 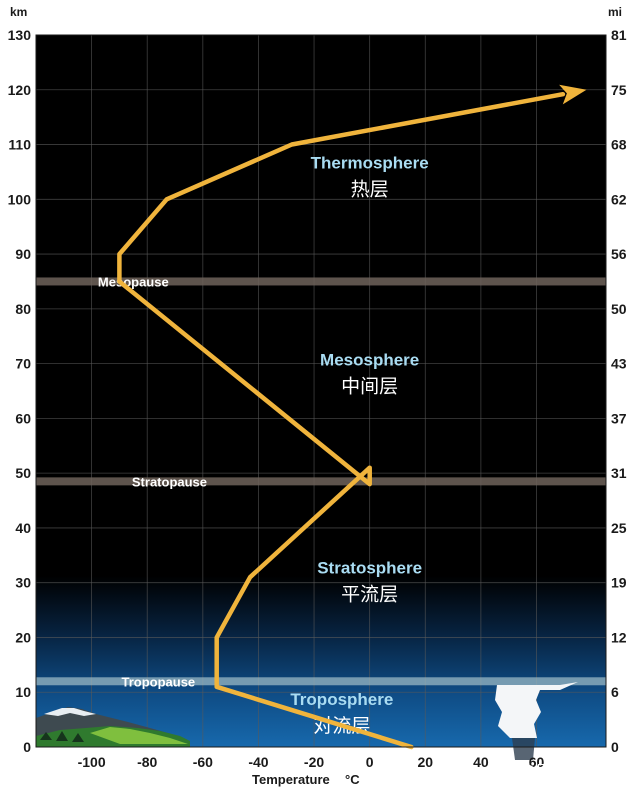 I want to click on y-left-tick-label: 90, so click(x=23, y=254).